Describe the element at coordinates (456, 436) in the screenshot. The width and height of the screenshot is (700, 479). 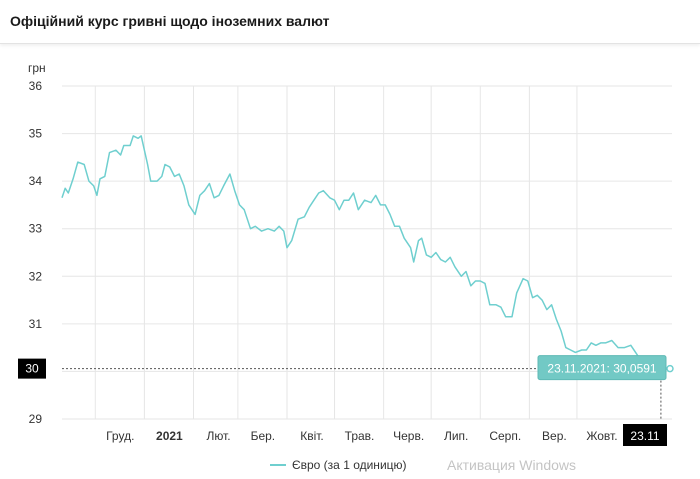
I see `x-tick-label: Лип.` at that location.